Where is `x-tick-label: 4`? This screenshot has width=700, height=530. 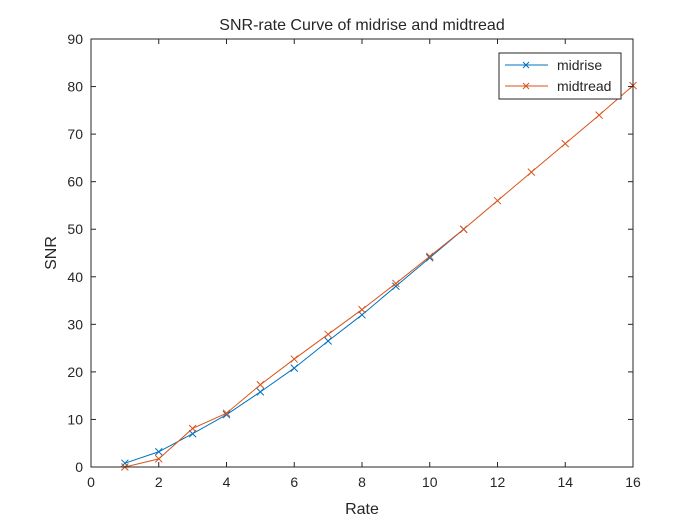
x-tick-label: 4 is located at coordinates (227, 482).